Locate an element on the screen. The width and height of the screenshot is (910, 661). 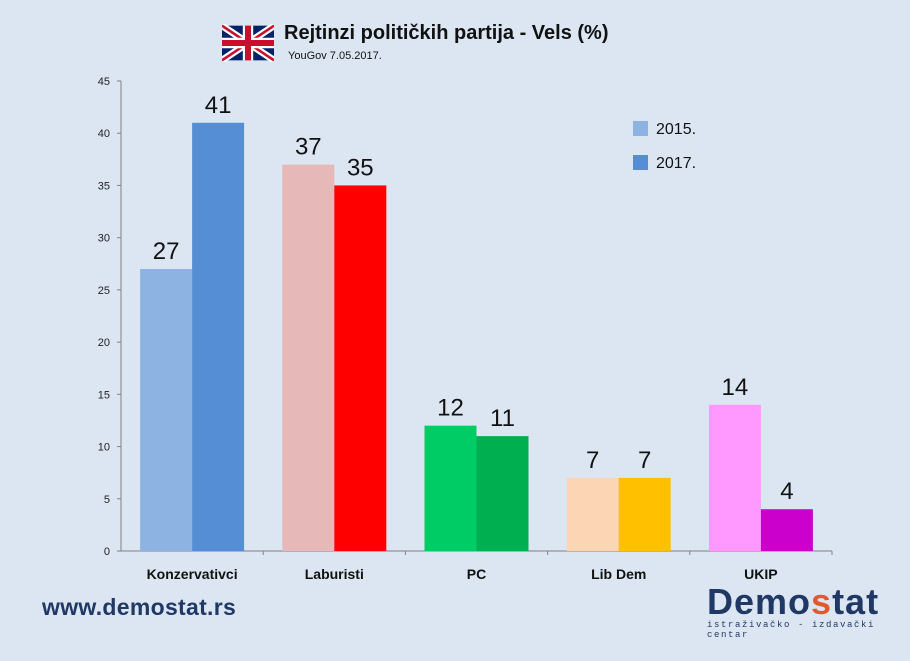
data-label: 35 is located at coordinates (360, 167).